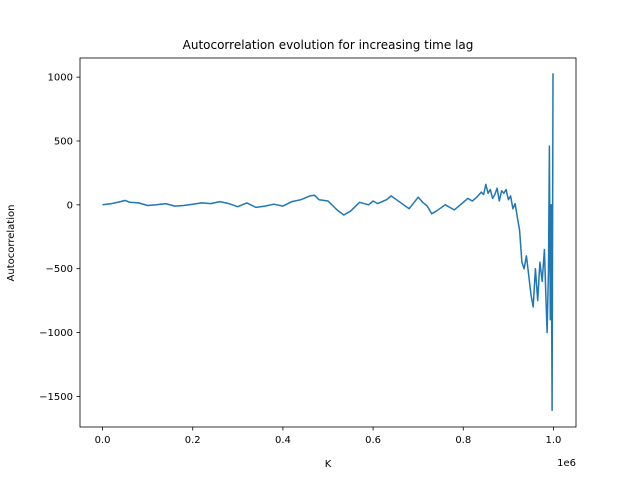 Image resolution: width=640 pixels, height=480 pixels. What do you see at coordinates (11, 243) in the screenshot?
I see `y-axis-label: Autocorrelation` at bounding box center [11, 243].